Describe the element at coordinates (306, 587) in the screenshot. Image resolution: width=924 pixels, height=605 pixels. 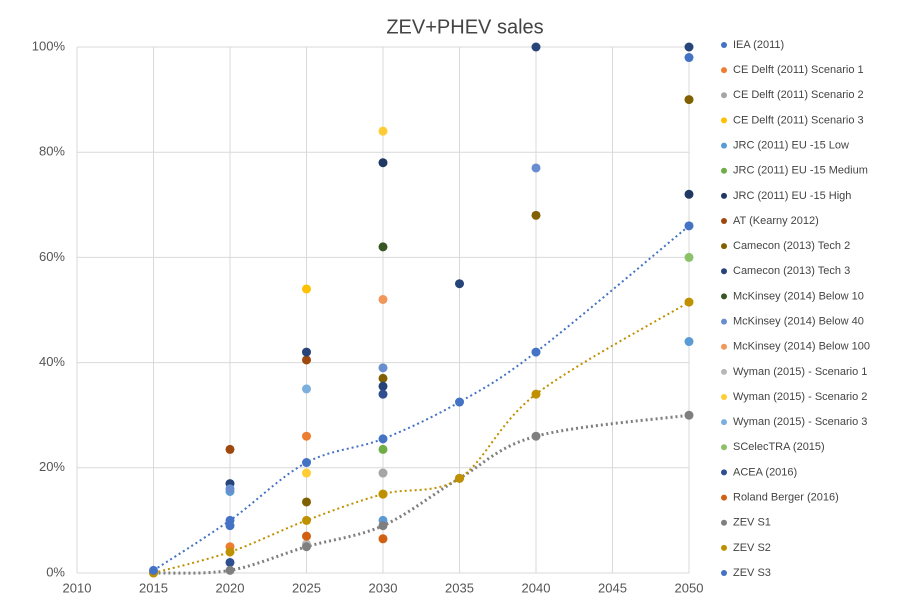
I see `x-tick-label: 2025` at that location.